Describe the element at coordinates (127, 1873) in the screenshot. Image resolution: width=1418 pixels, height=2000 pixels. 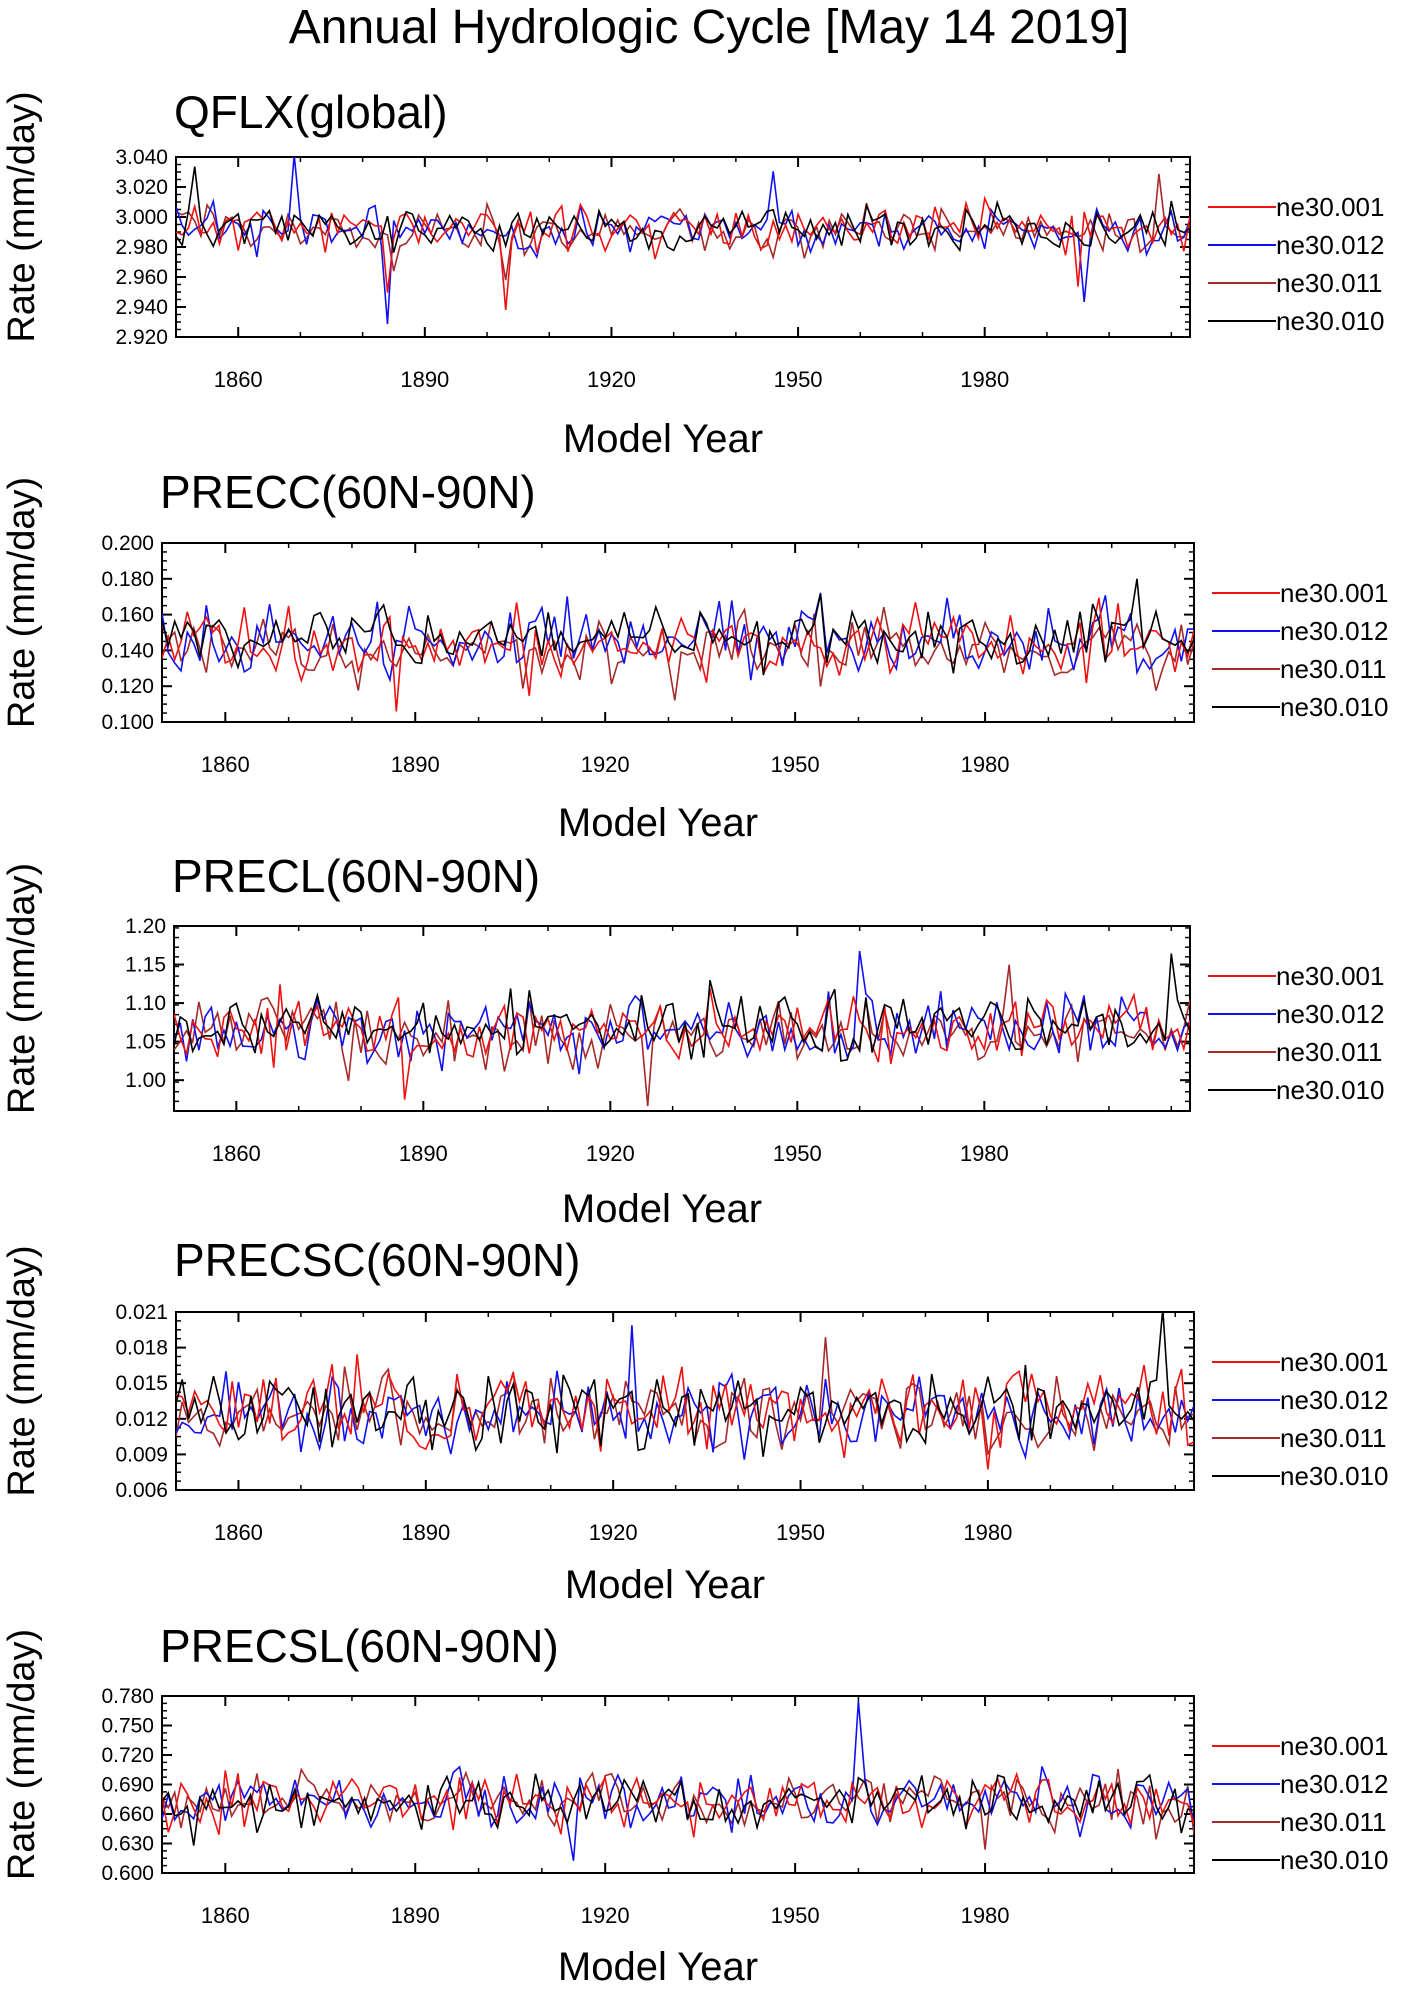
I see `y-tick-label: 0.600` at that location.